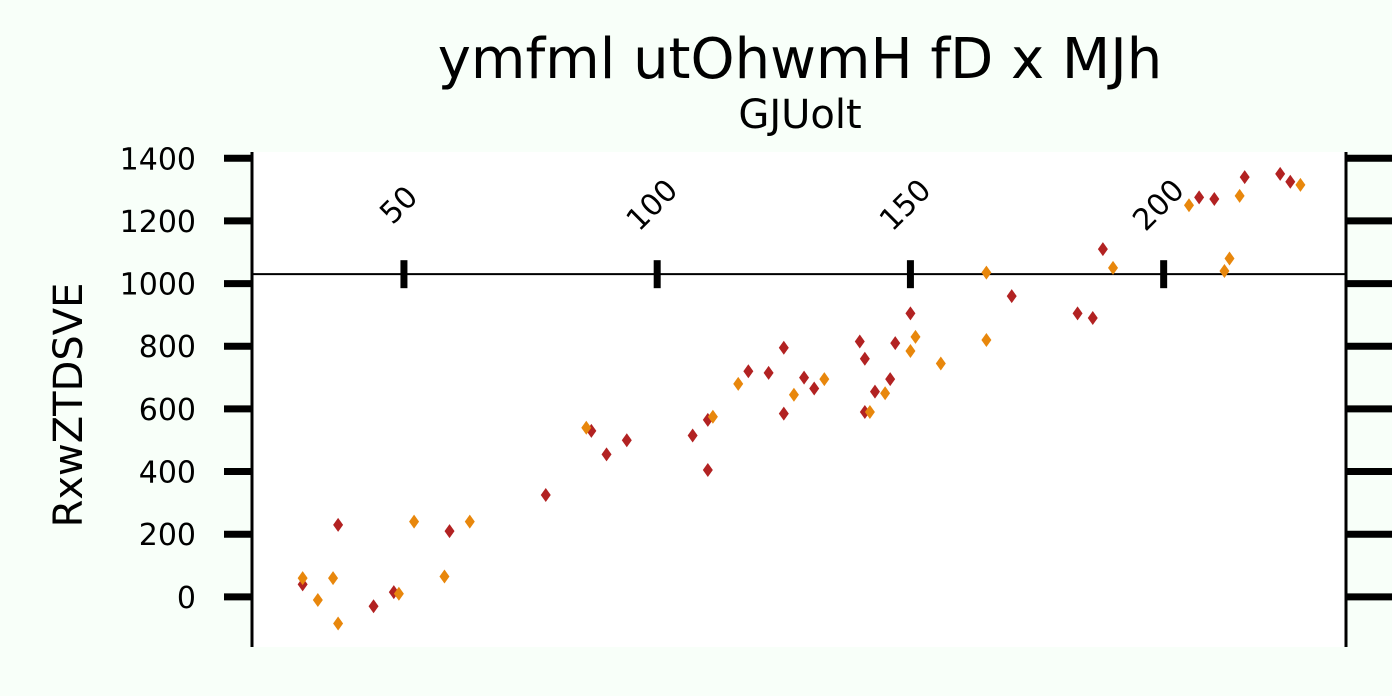 The height and width of the screenshot is (696, 1392). What do you see at coordinates (167, 347) in the screenshot?
I see `y-tick-label: 800` at bounding box center [167, 347].